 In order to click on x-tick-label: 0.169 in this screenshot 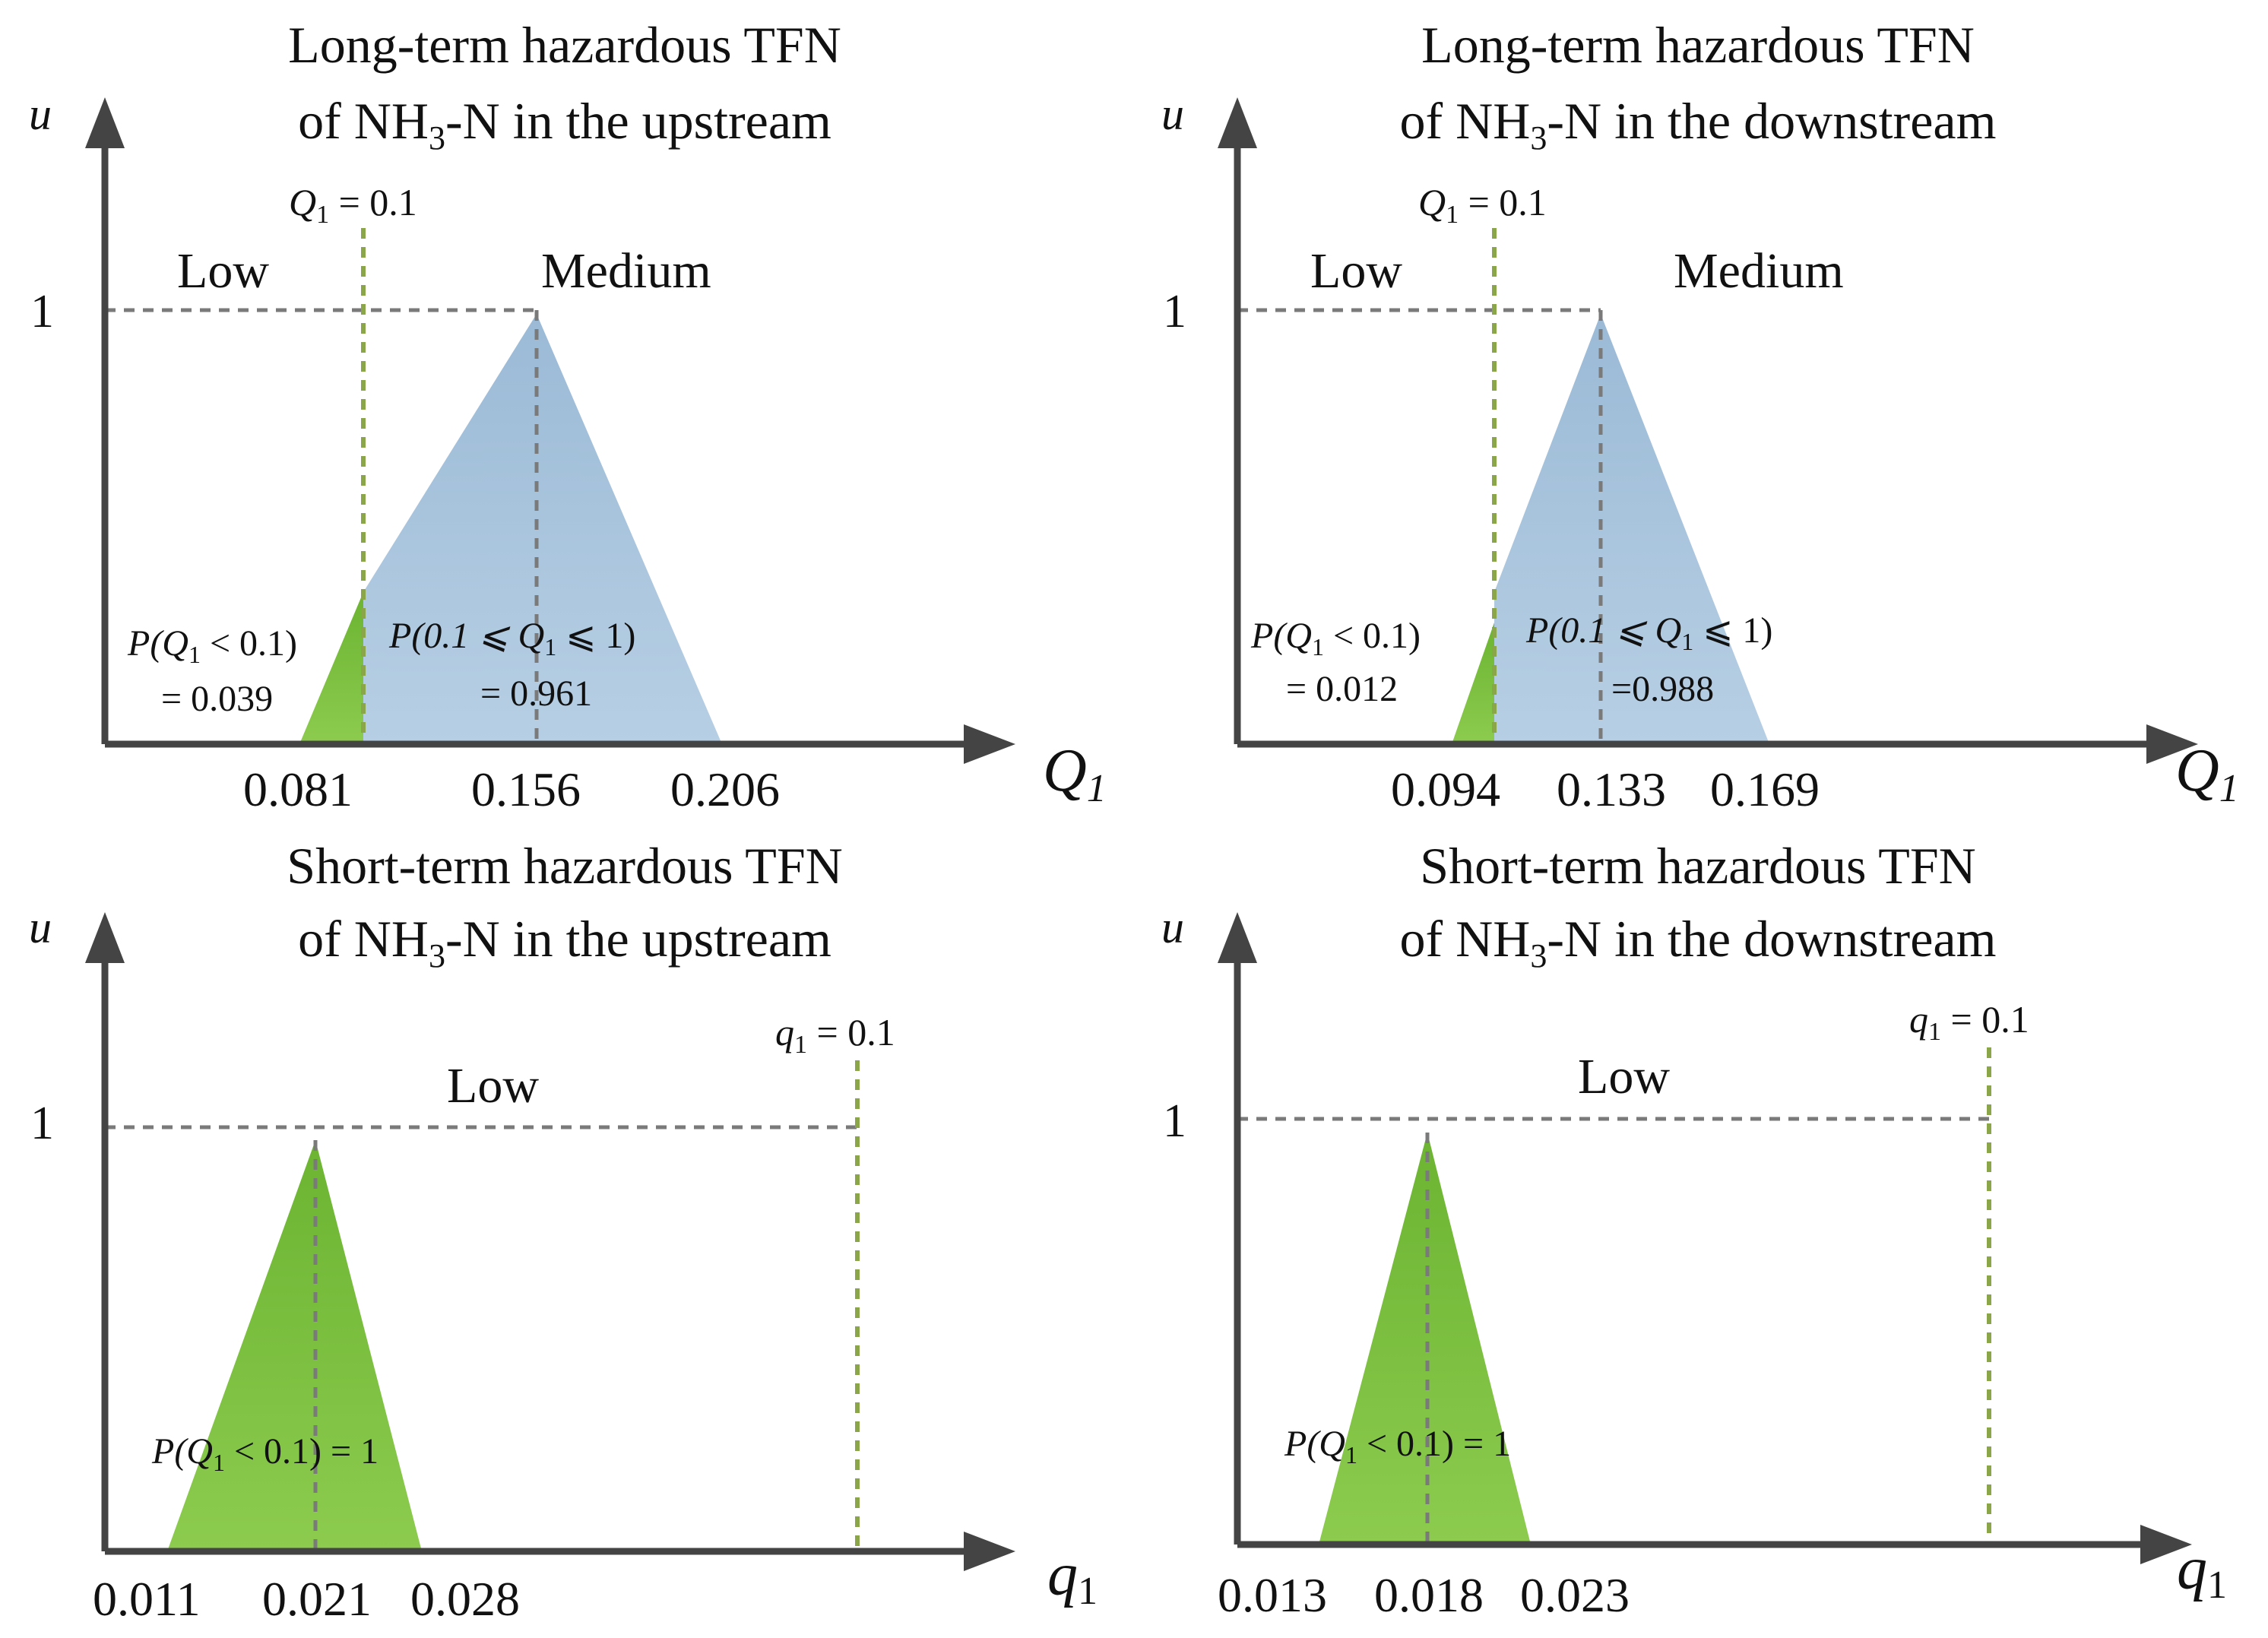, I will do `click(1765, 789)`.